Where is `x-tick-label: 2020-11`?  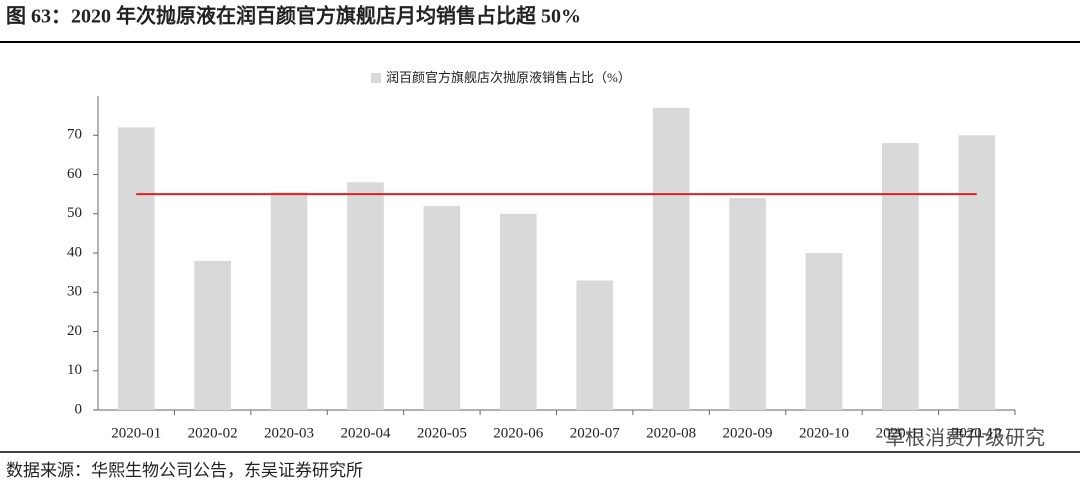 x-tick-label: 2020-11 is located at coordinates (900, 433).